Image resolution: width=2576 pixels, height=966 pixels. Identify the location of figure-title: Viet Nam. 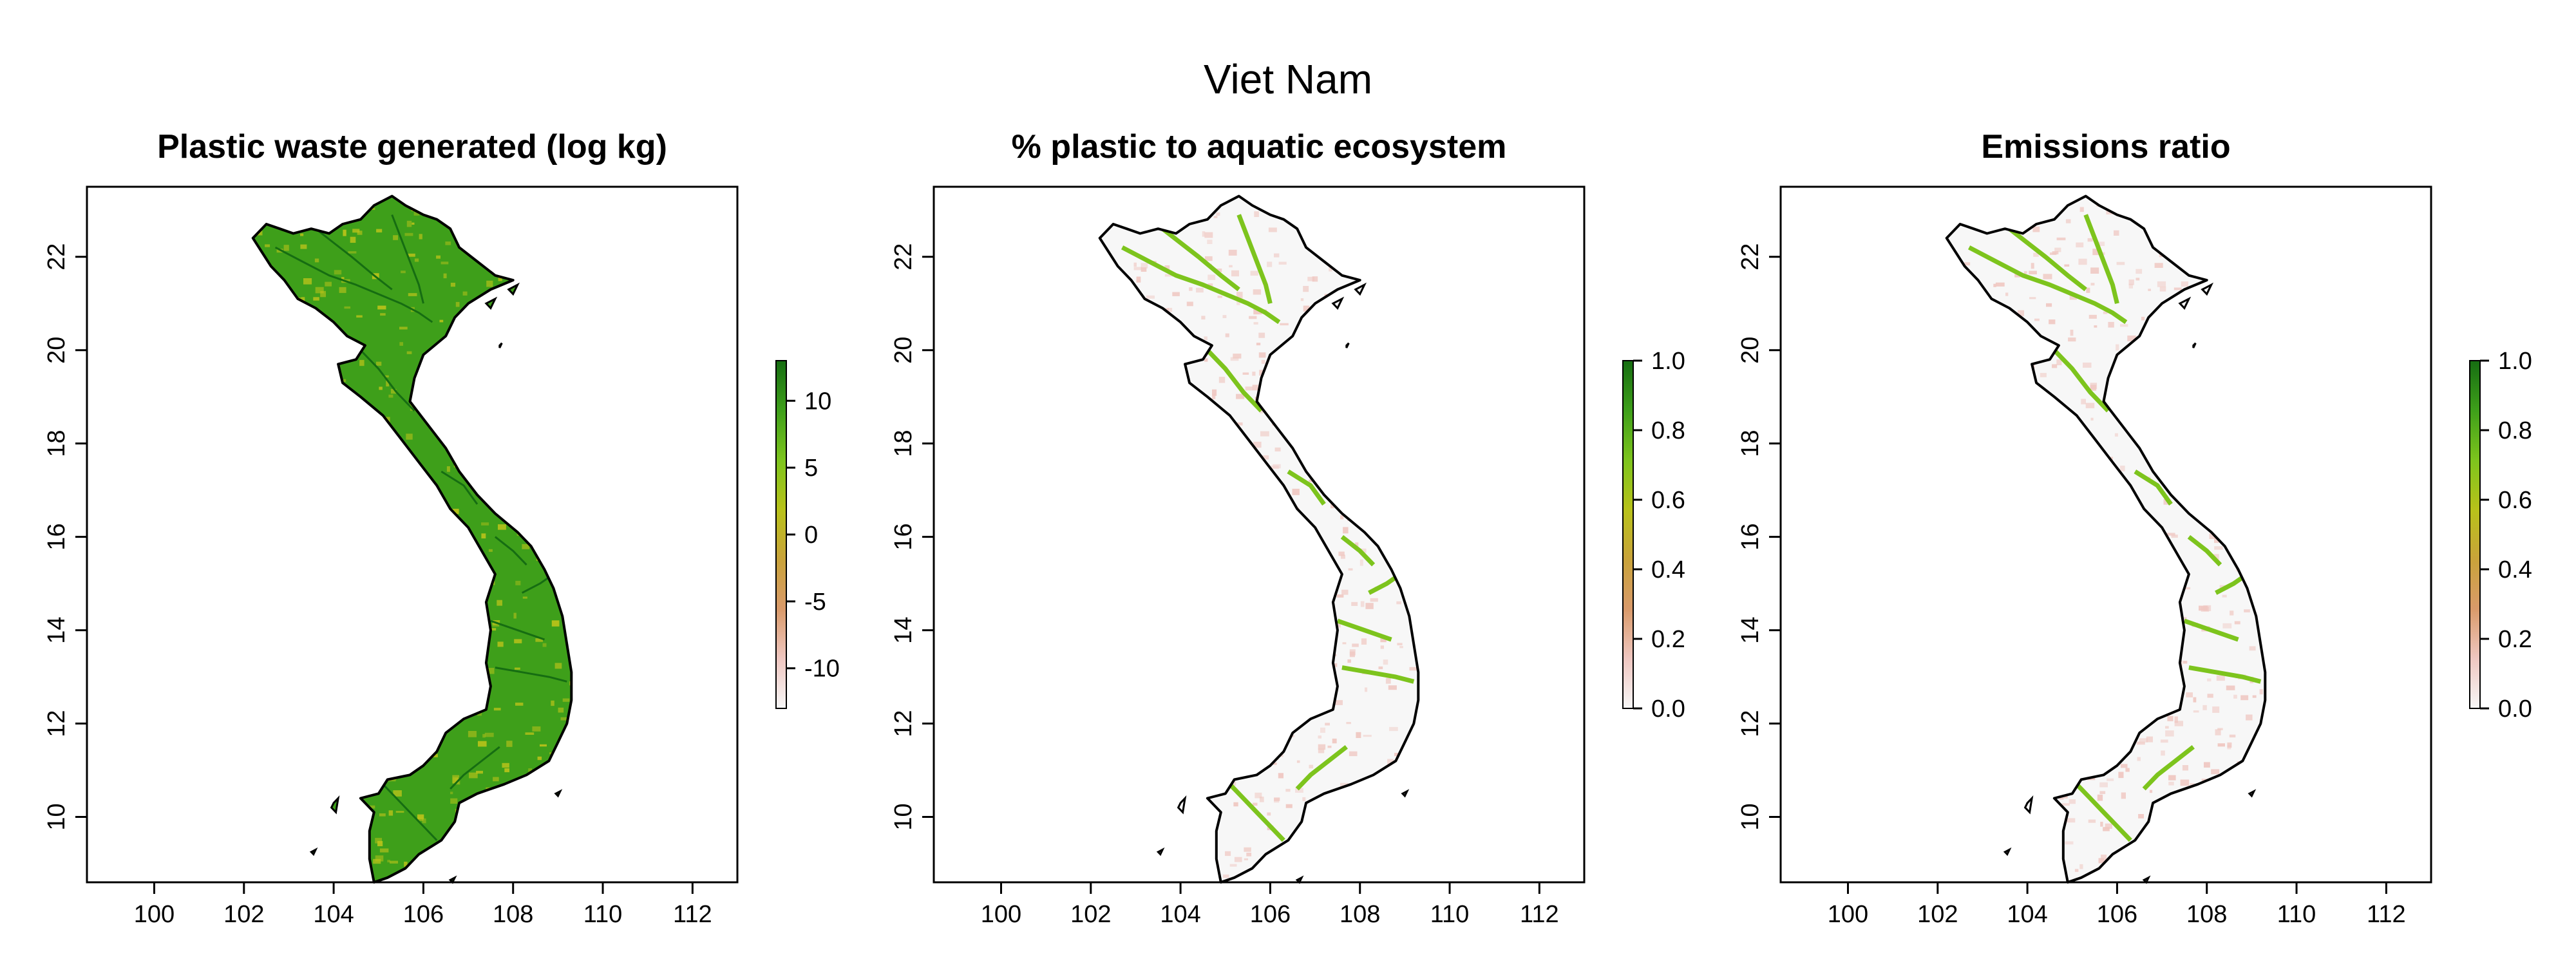
(1288, 79).